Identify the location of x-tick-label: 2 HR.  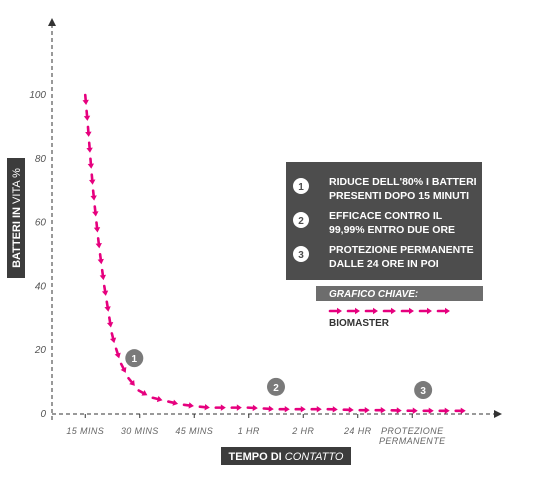
(302, 431).